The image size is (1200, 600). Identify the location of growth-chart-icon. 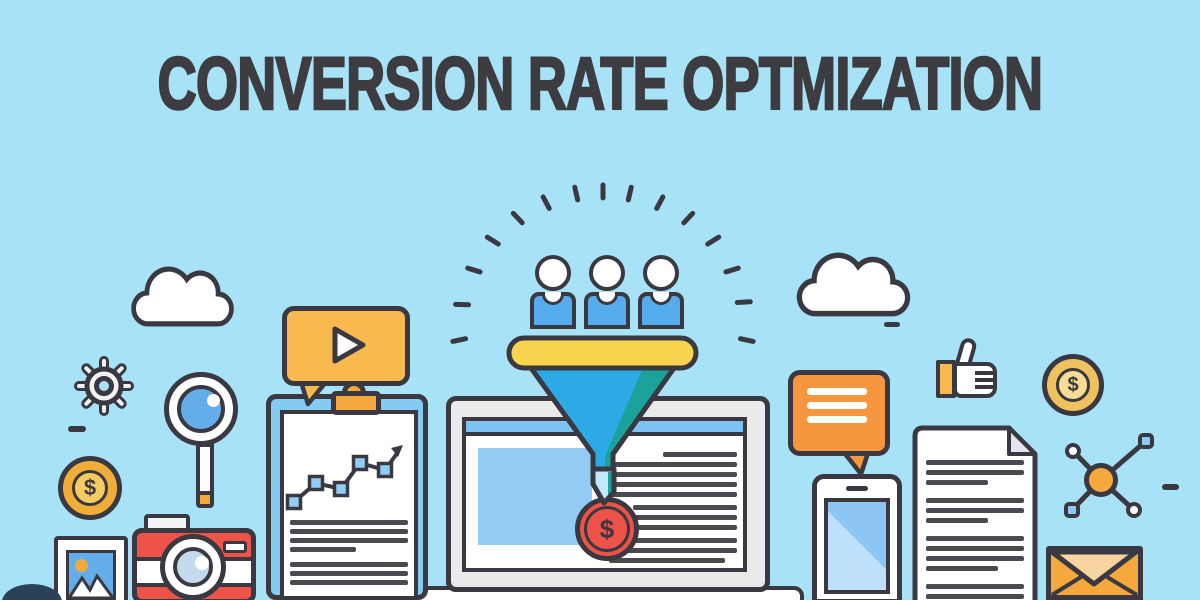
(344, 478).